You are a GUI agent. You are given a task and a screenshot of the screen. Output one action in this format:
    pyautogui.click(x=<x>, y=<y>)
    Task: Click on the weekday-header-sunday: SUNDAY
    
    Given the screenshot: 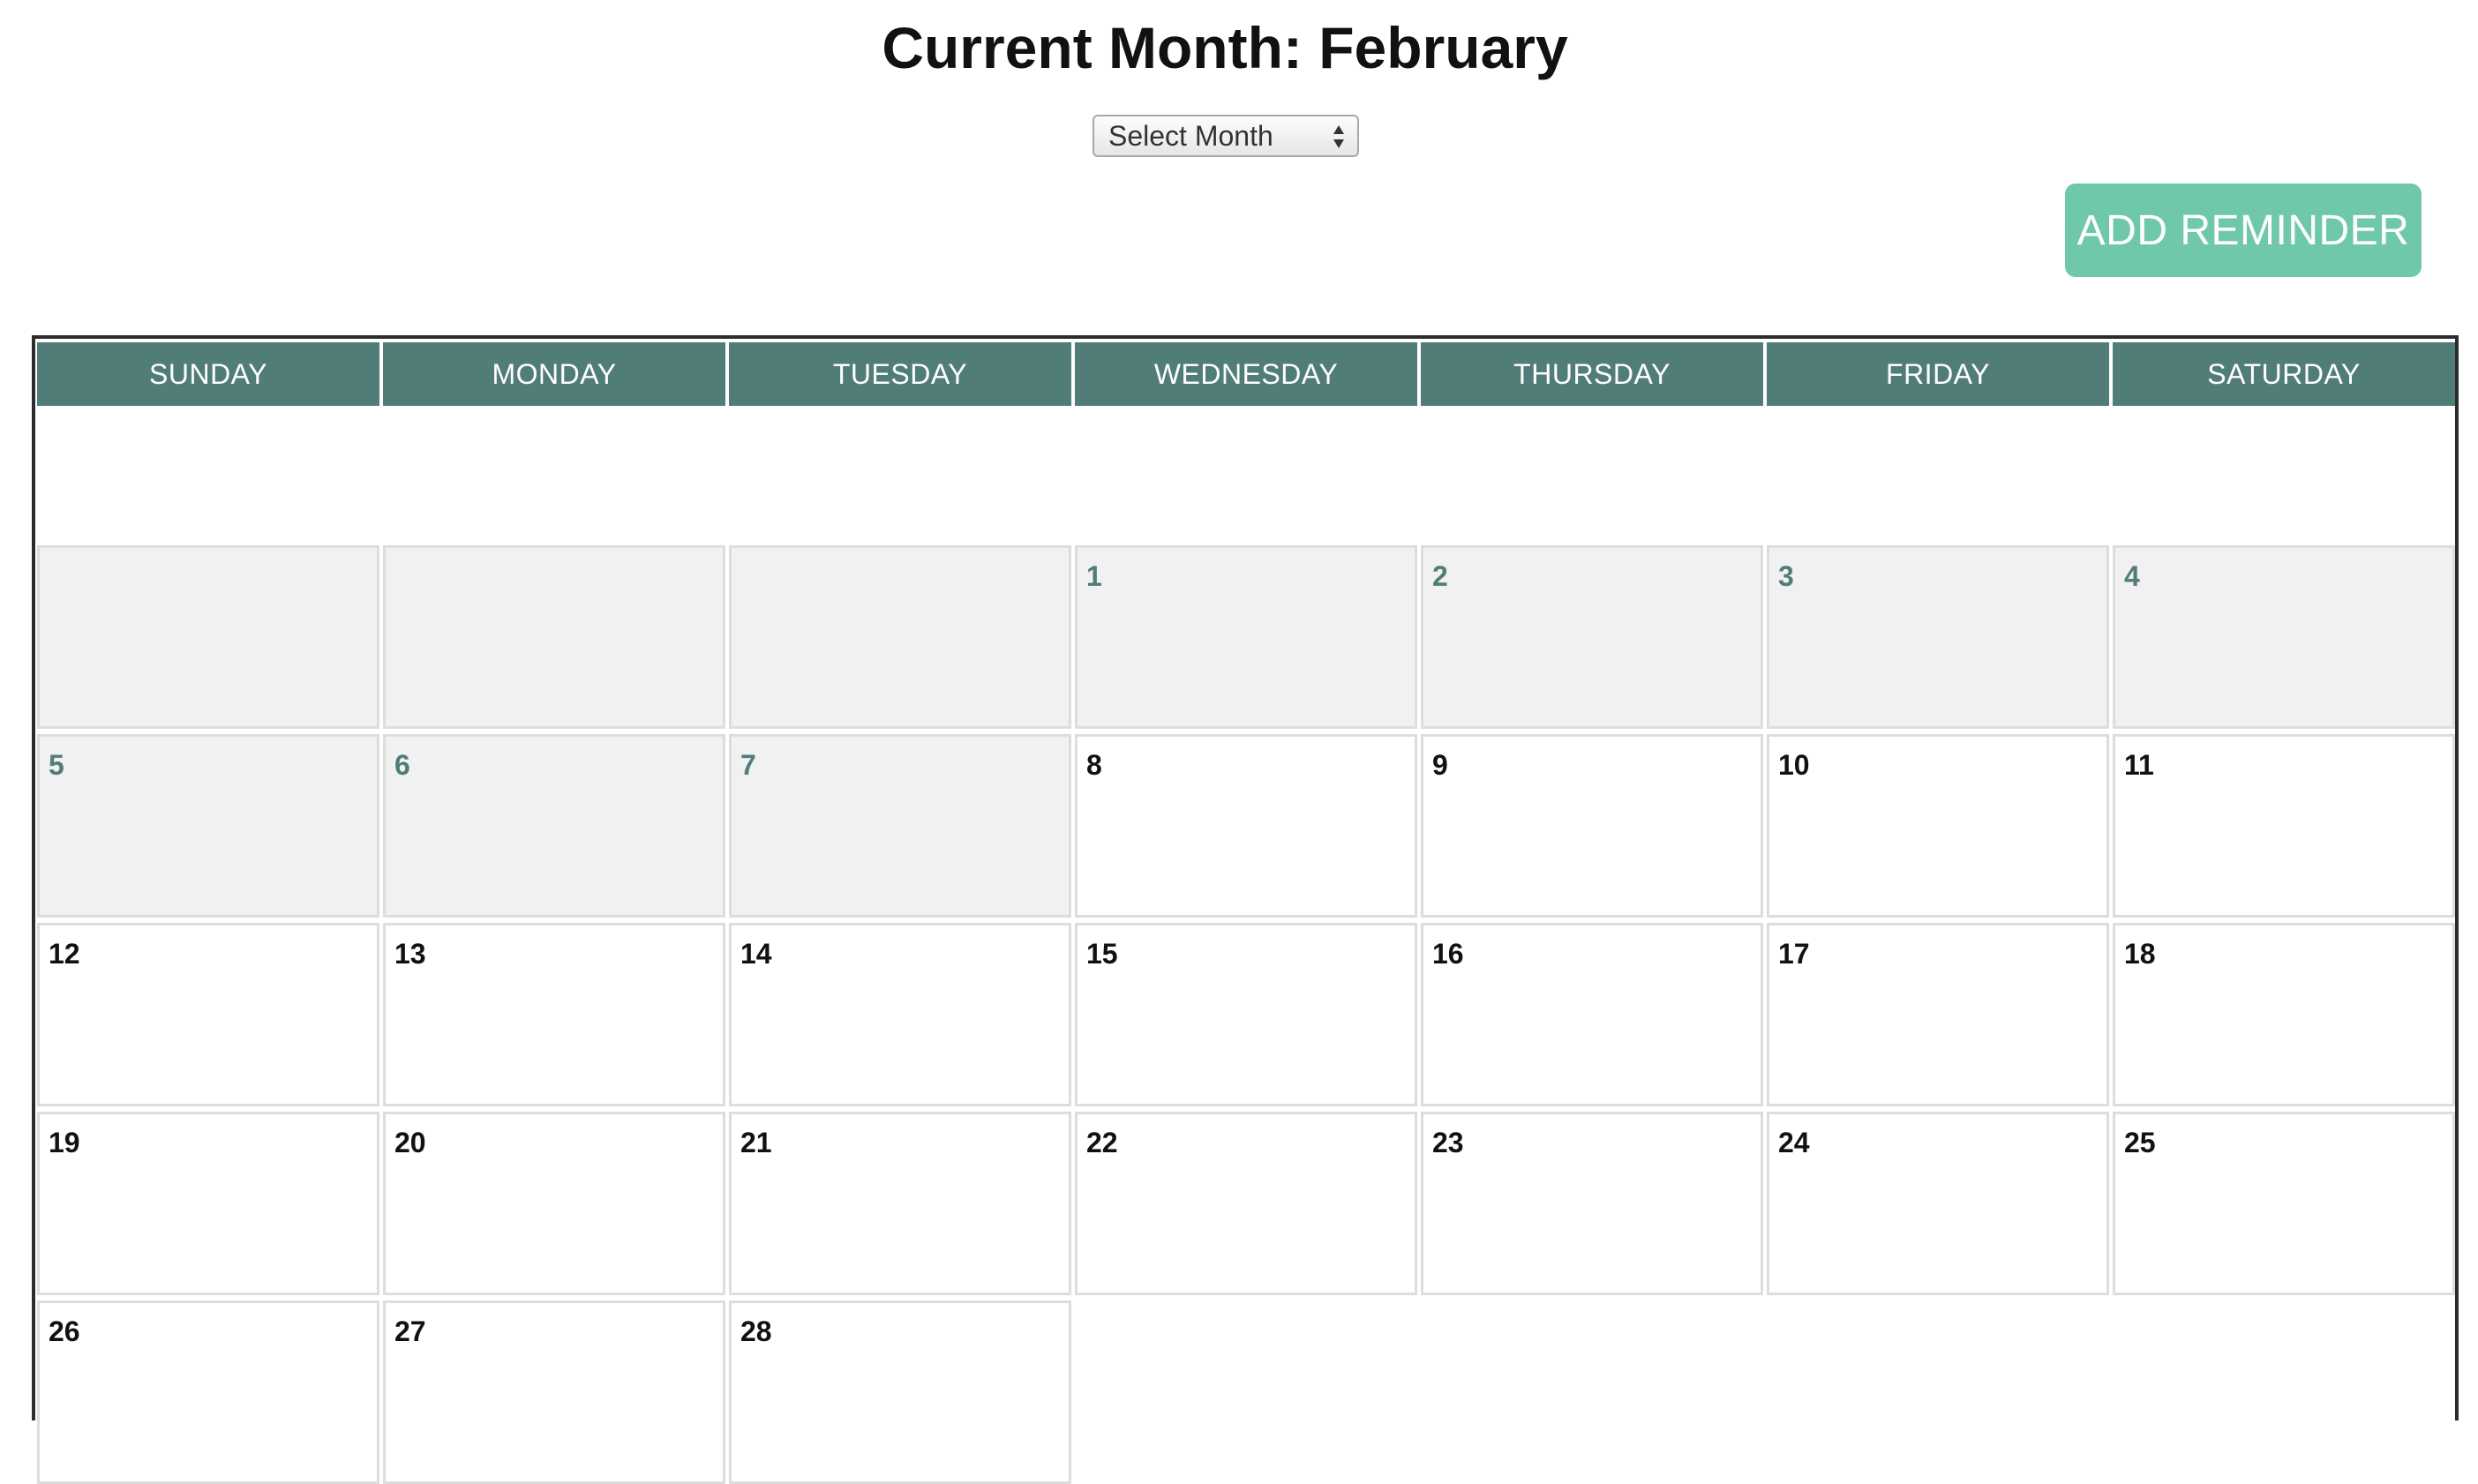 What is the action you would take?
    pyautogui.click(x=208, y=374)
    